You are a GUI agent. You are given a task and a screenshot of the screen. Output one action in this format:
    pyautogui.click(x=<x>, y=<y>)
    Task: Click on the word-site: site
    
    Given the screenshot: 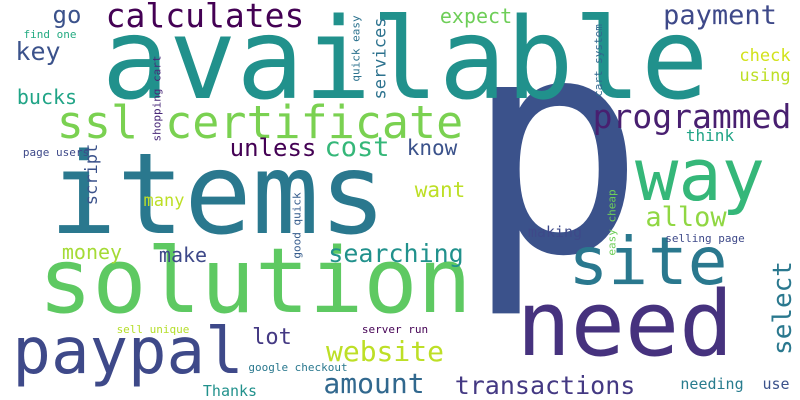 What is the action you would take?
    pyautogui.click(x=648, y=261)
    